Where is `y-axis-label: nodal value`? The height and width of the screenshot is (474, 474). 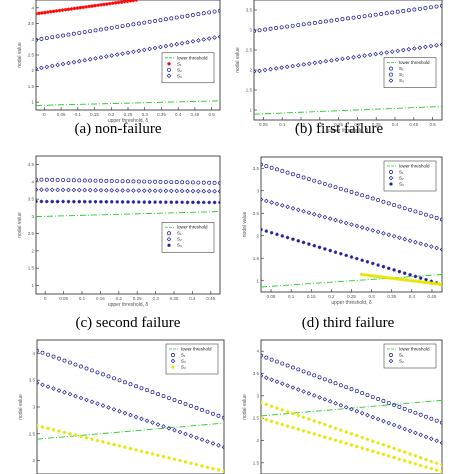 y-axis-label: nodal value is located at coordinates (20, 225).